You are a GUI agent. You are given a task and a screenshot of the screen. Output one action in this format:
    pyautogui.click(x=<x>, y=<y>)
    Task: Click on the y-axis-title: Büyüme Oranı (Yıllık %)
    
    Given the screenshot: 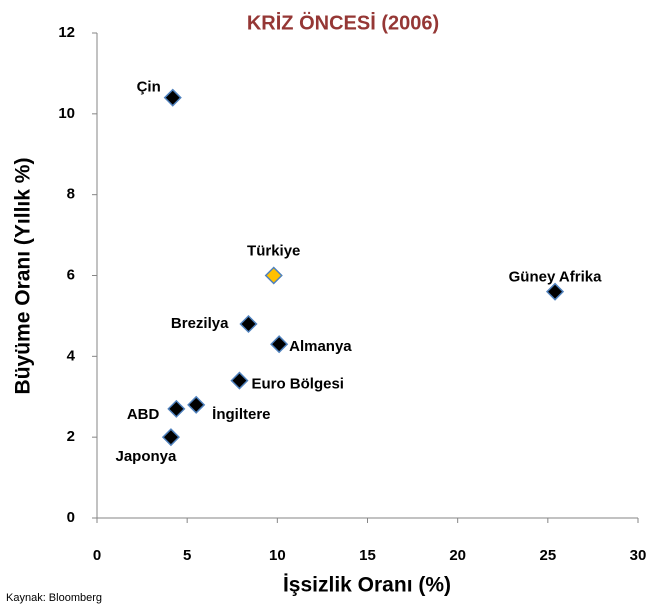 What is the action you would take?
    pyautogui.click(x=23, y=276)
    